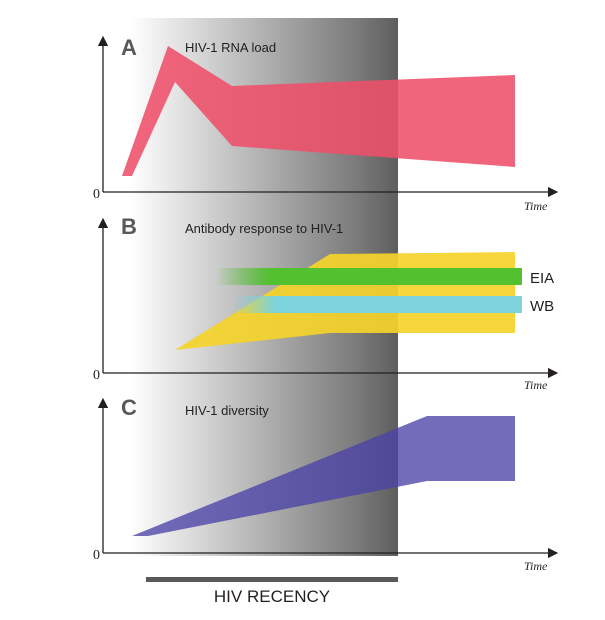 The width and height of the screenshot is (605, 620). Describe the element at coordinates (230, 47) in the screenshot. I see `panel-title: HIV-1 RNA load` at that location.